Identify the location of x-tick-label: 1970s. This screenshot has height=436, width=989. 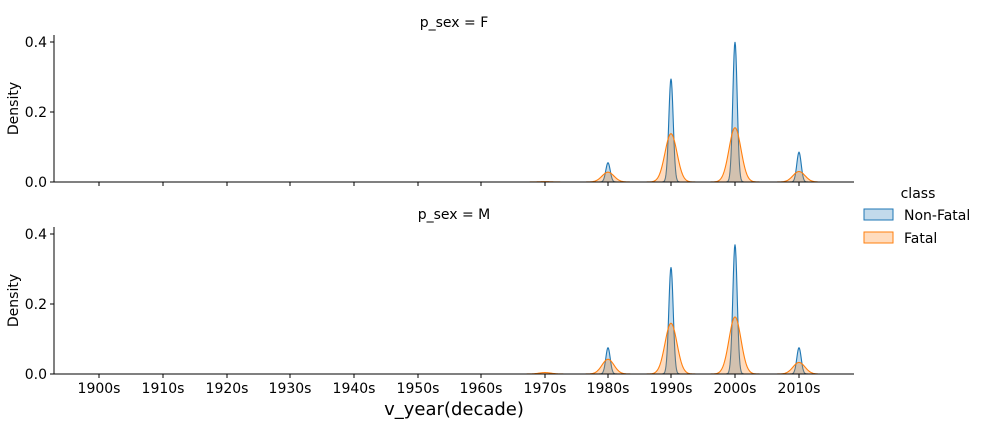
(545, 389).